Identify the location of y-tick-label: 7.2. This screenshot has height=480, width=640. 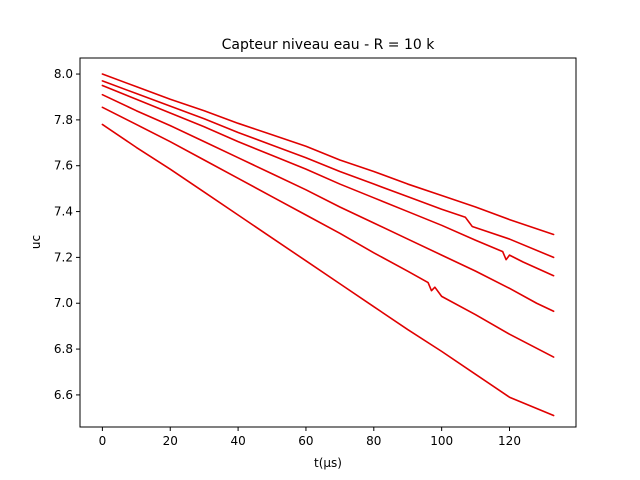
(63, 257).